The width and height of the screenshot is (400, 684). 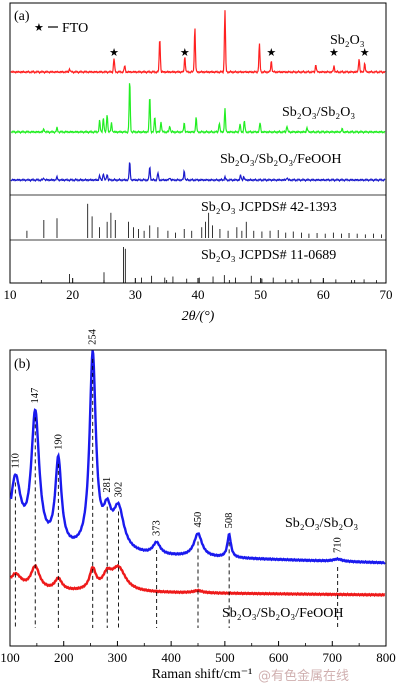 What do you see at coordinates (135, 294) in the screenshot?
I see `a-x-tick-label: 30` at bounding box center [135, 294].